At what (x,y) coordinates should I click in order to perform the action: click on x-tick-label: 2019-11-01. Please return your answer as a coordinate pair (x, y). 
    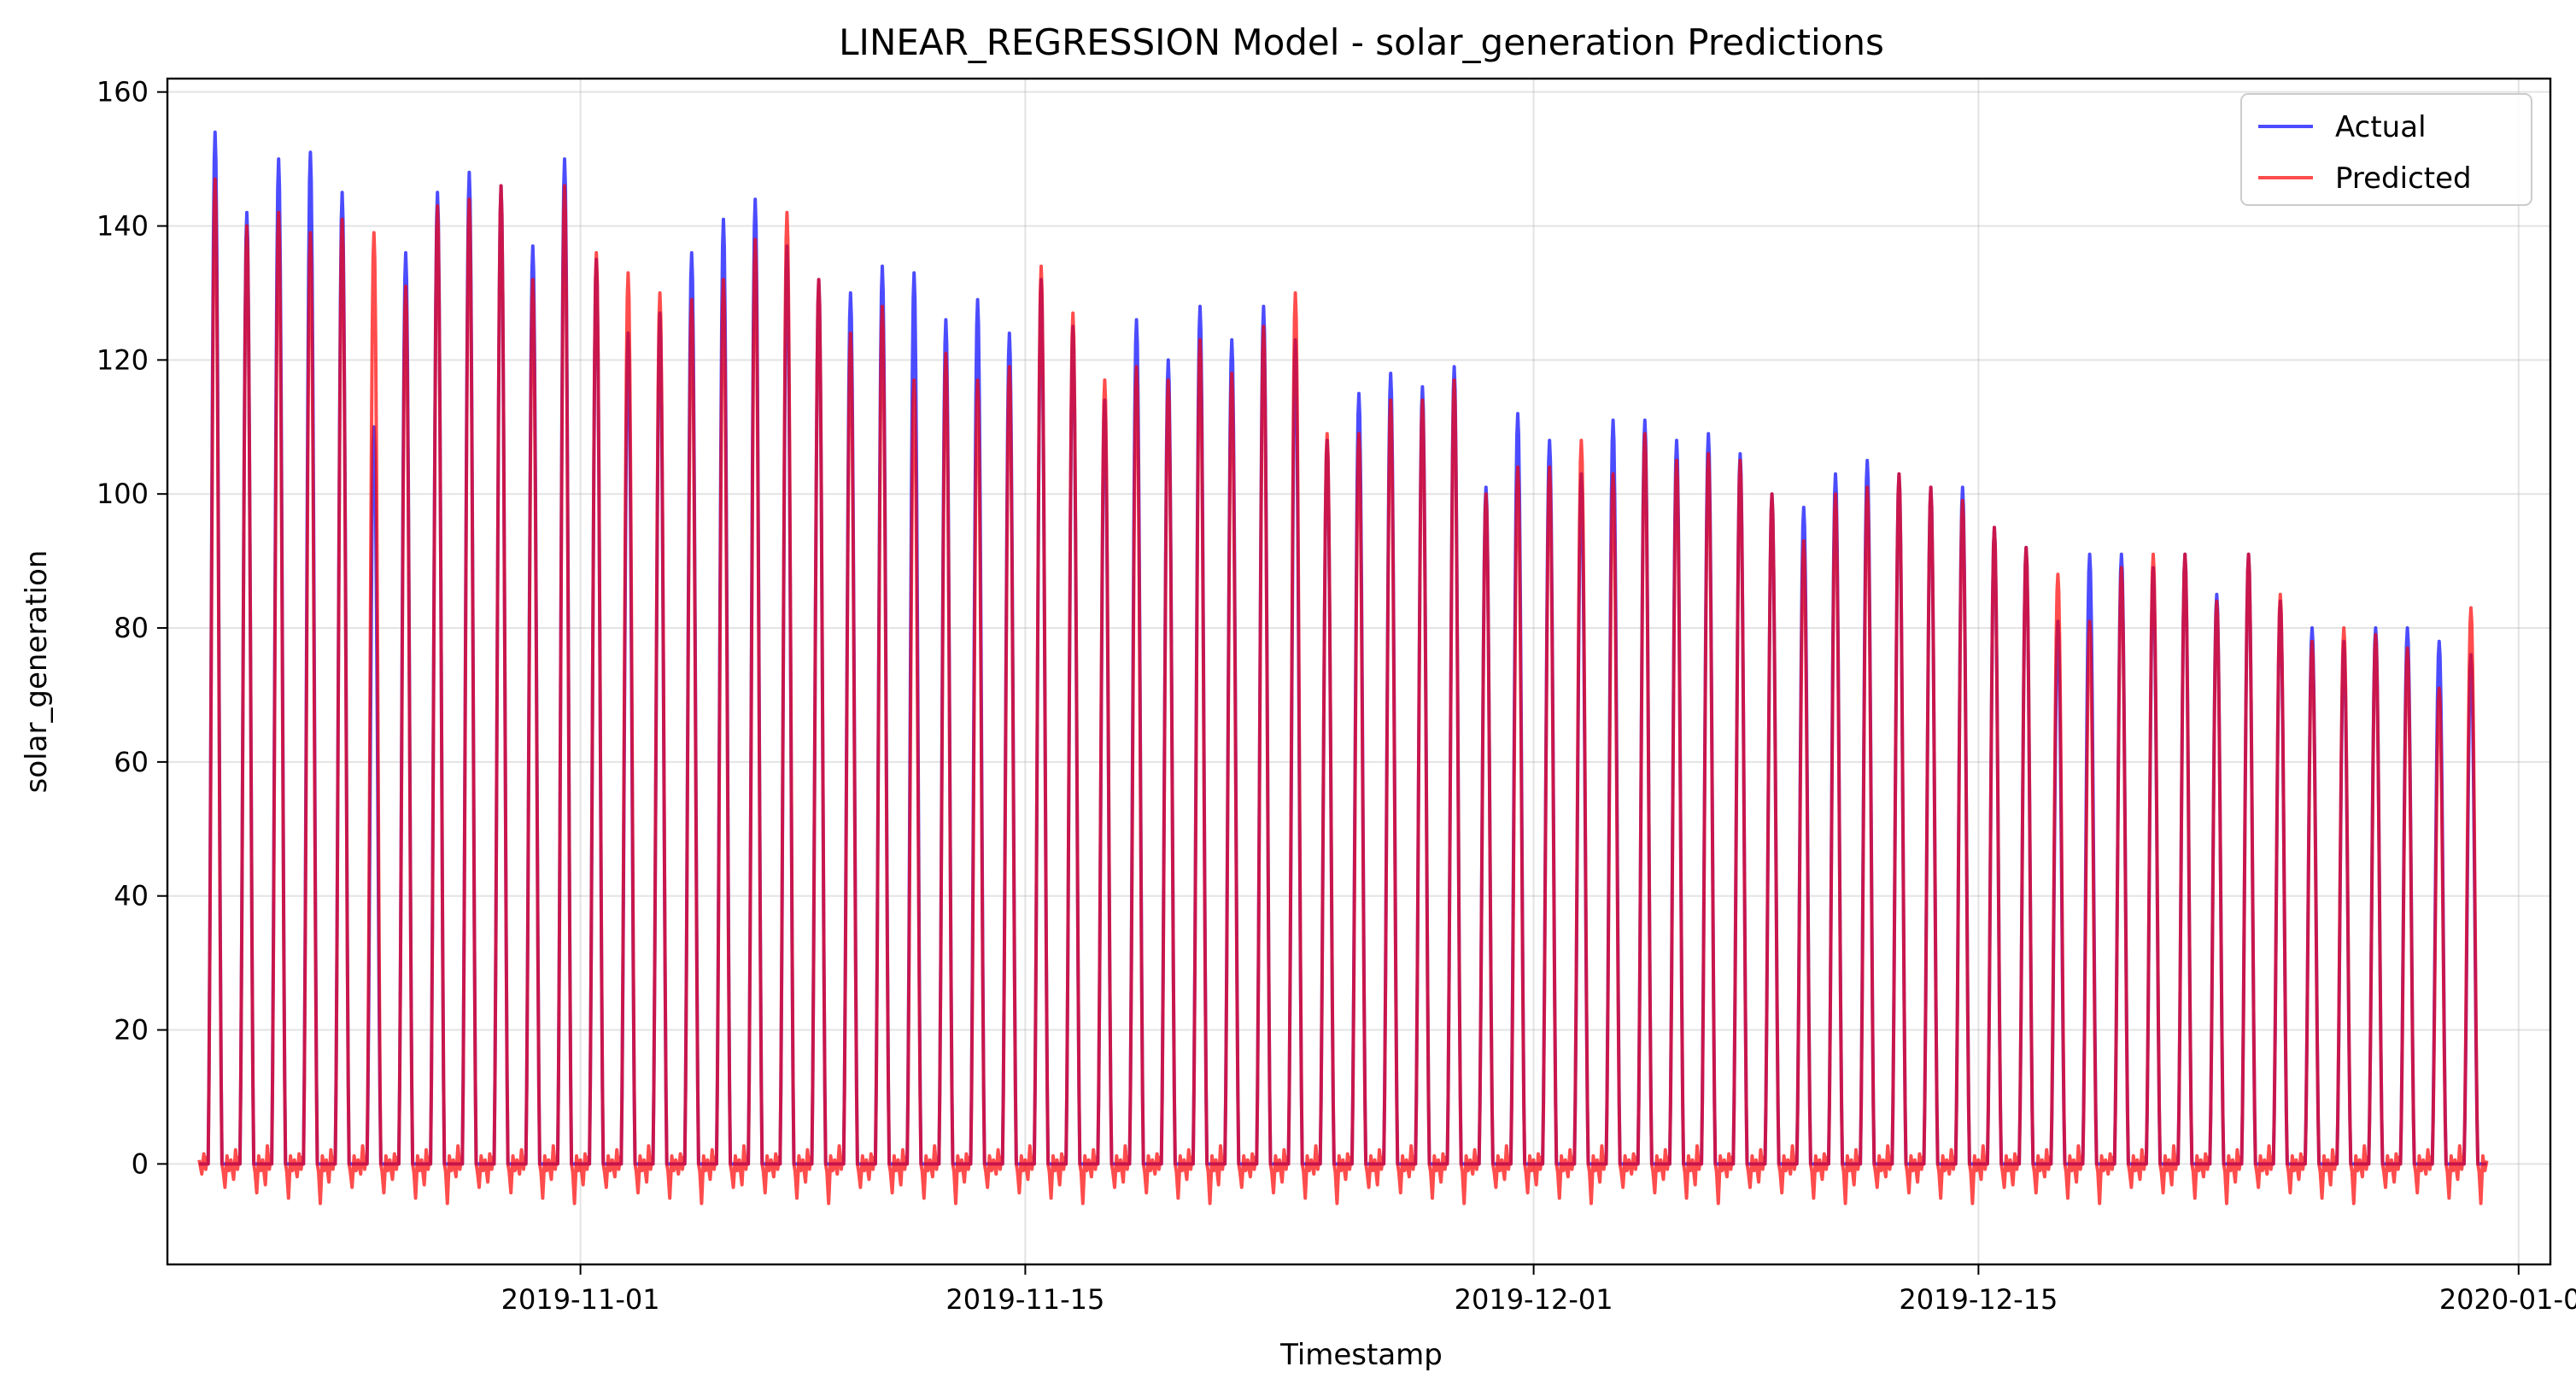
    Looking at the image, I should click on (580, 1299).